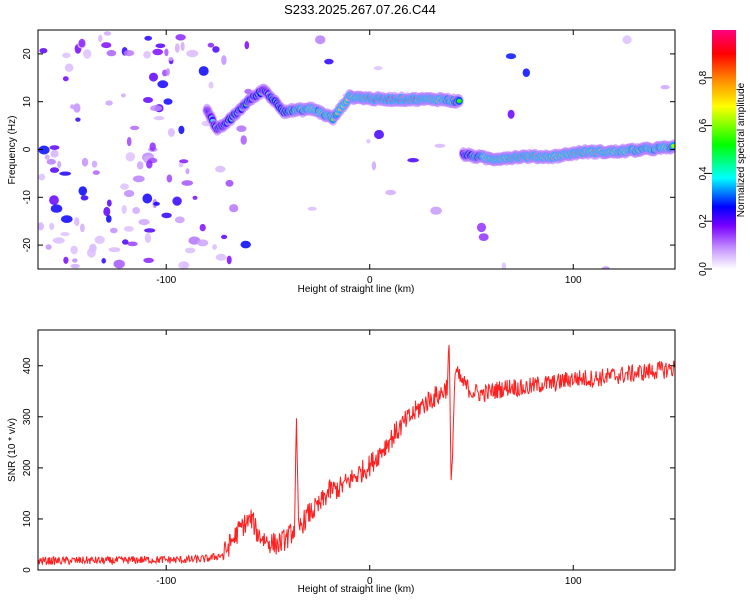 The height and width of the screenshot is (600, 750). Describe the element at coordinates (27, 570) in the screenshot. I see `snr-ytick-label: 0` at that location.